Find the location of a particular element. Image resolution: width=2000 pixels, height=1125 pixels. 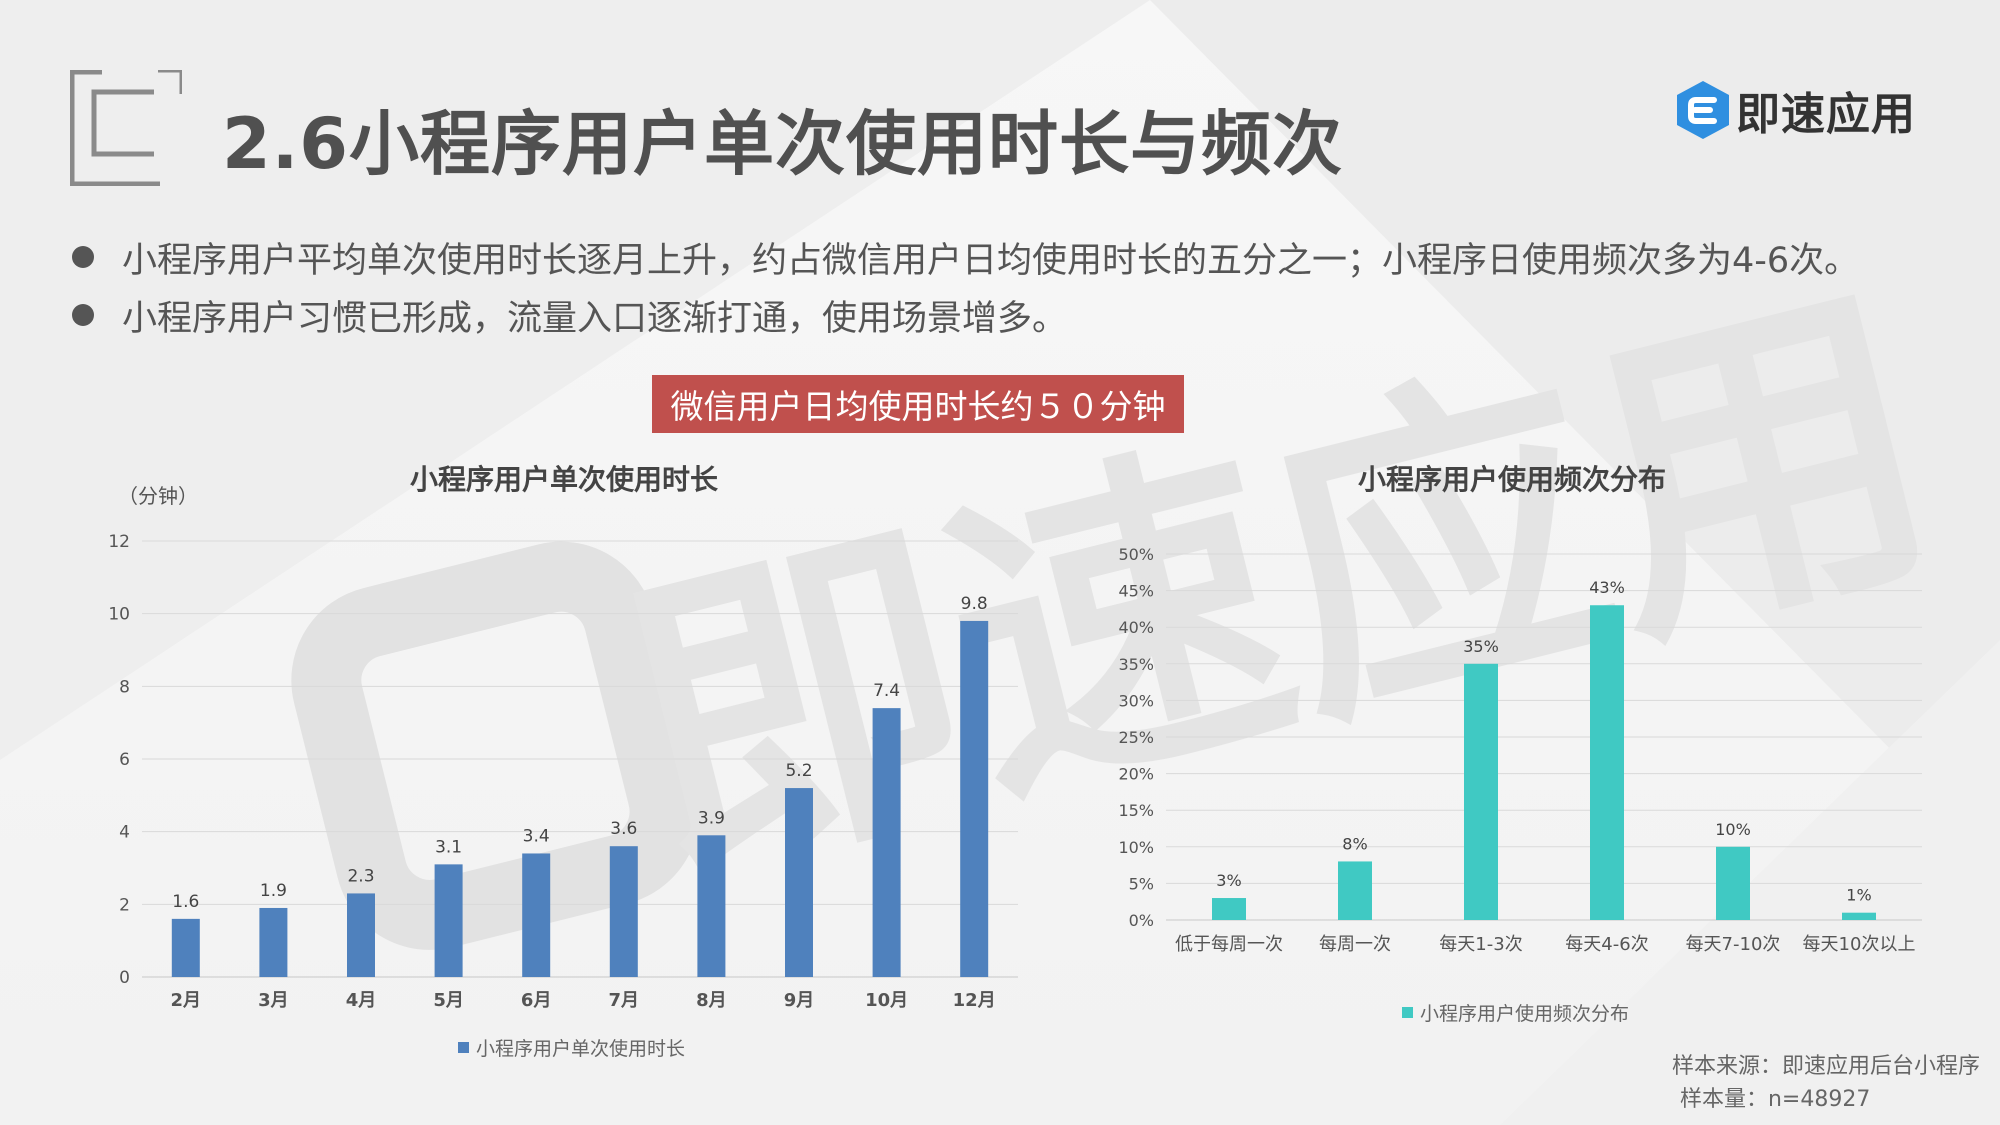

data-label: 3.9 is located at coordinates (711, 818).